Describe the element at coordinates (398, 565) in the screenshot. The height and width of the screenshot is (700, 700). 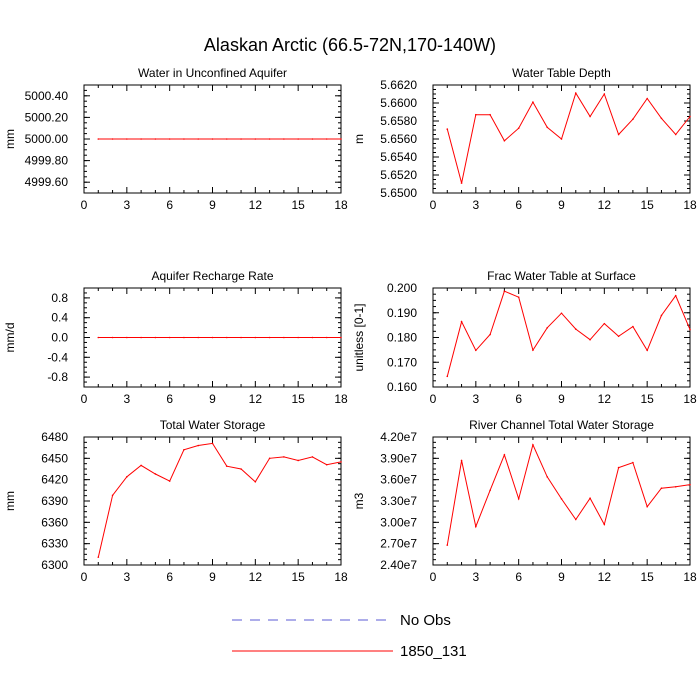
I see `y-tick-label: 2.40e7` at that location.